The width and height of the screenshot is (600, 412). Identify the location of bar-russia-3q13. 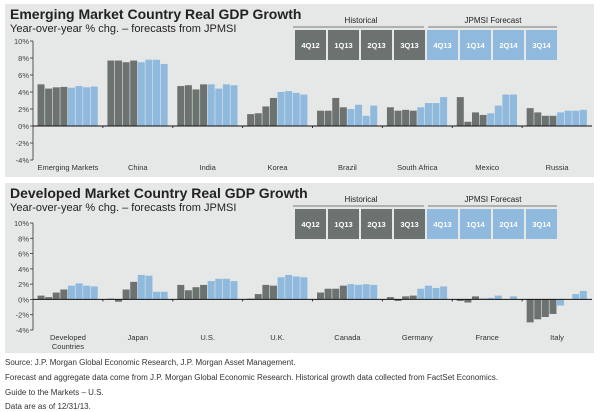
(553, 120).